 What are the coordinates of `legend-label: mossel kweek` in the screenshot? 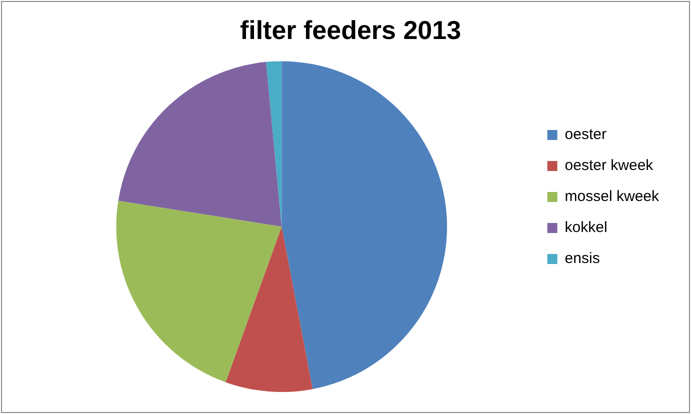 It's located at (612, 197).